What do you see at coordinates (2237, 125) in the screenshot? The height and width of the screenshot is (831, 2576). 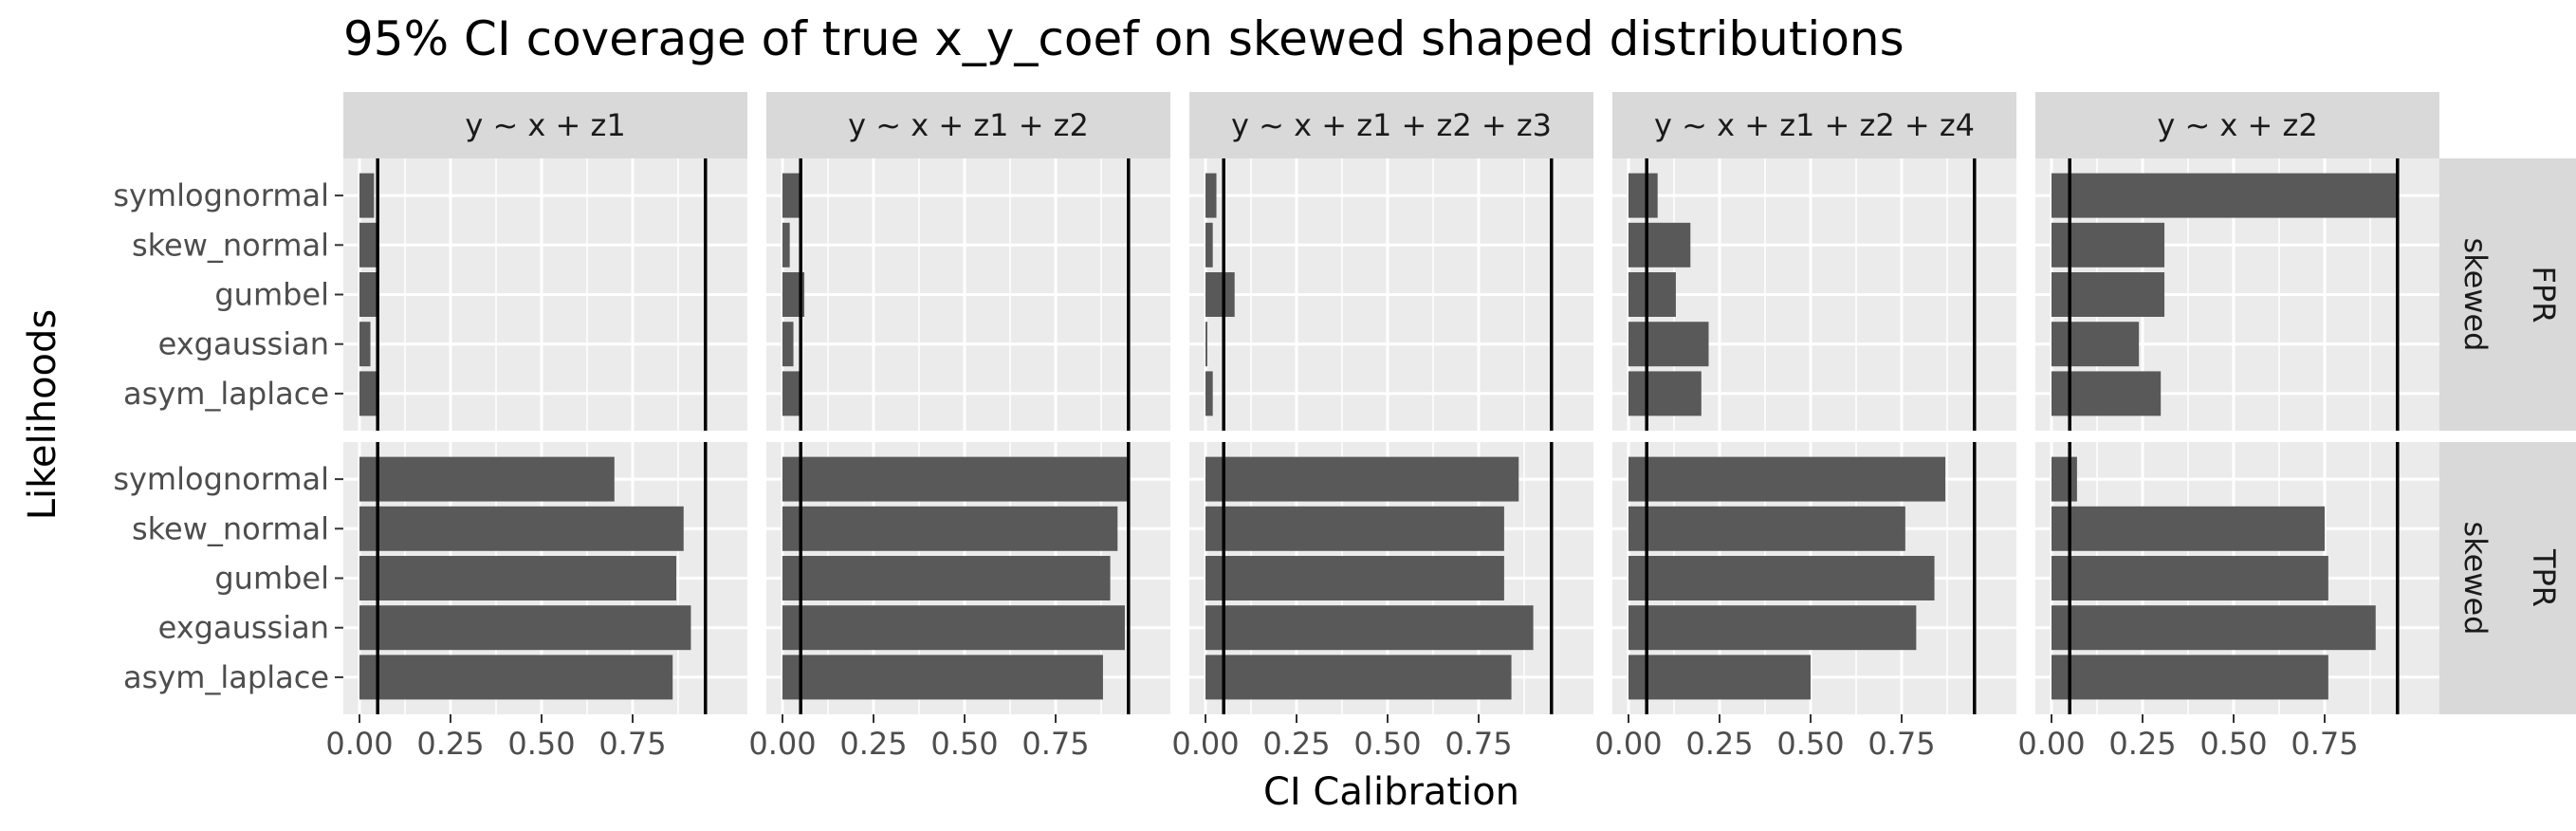 I see `facet-strip-column-label: y ~ x + z2` at bounding box center [2237, 125].